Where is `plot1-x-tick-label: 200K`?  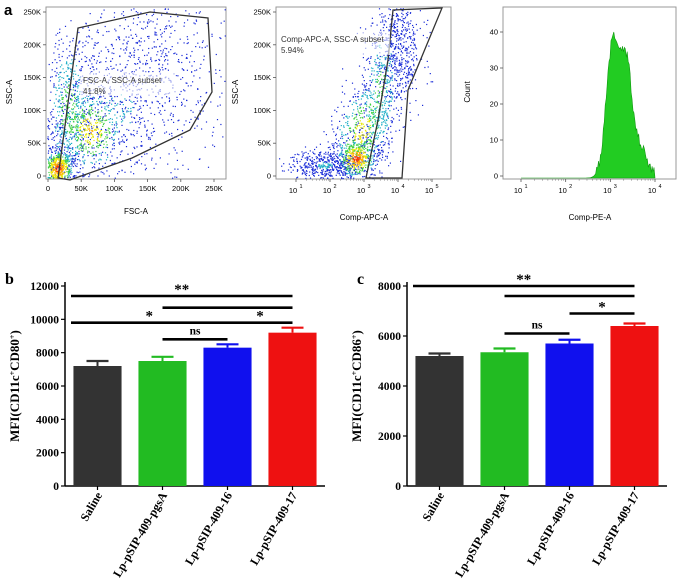 plot1-x-tick-label: 200K is located at coordinates (181, 188).